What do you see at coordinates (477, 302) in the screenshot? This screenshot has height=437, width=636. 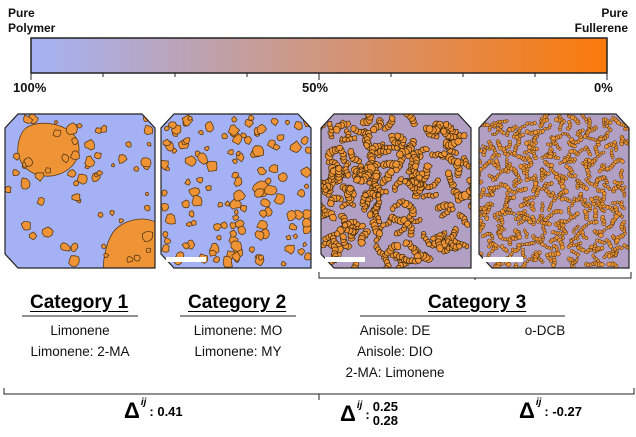 I see `category-3-title: Category 3` at bounding box center [477, 302].